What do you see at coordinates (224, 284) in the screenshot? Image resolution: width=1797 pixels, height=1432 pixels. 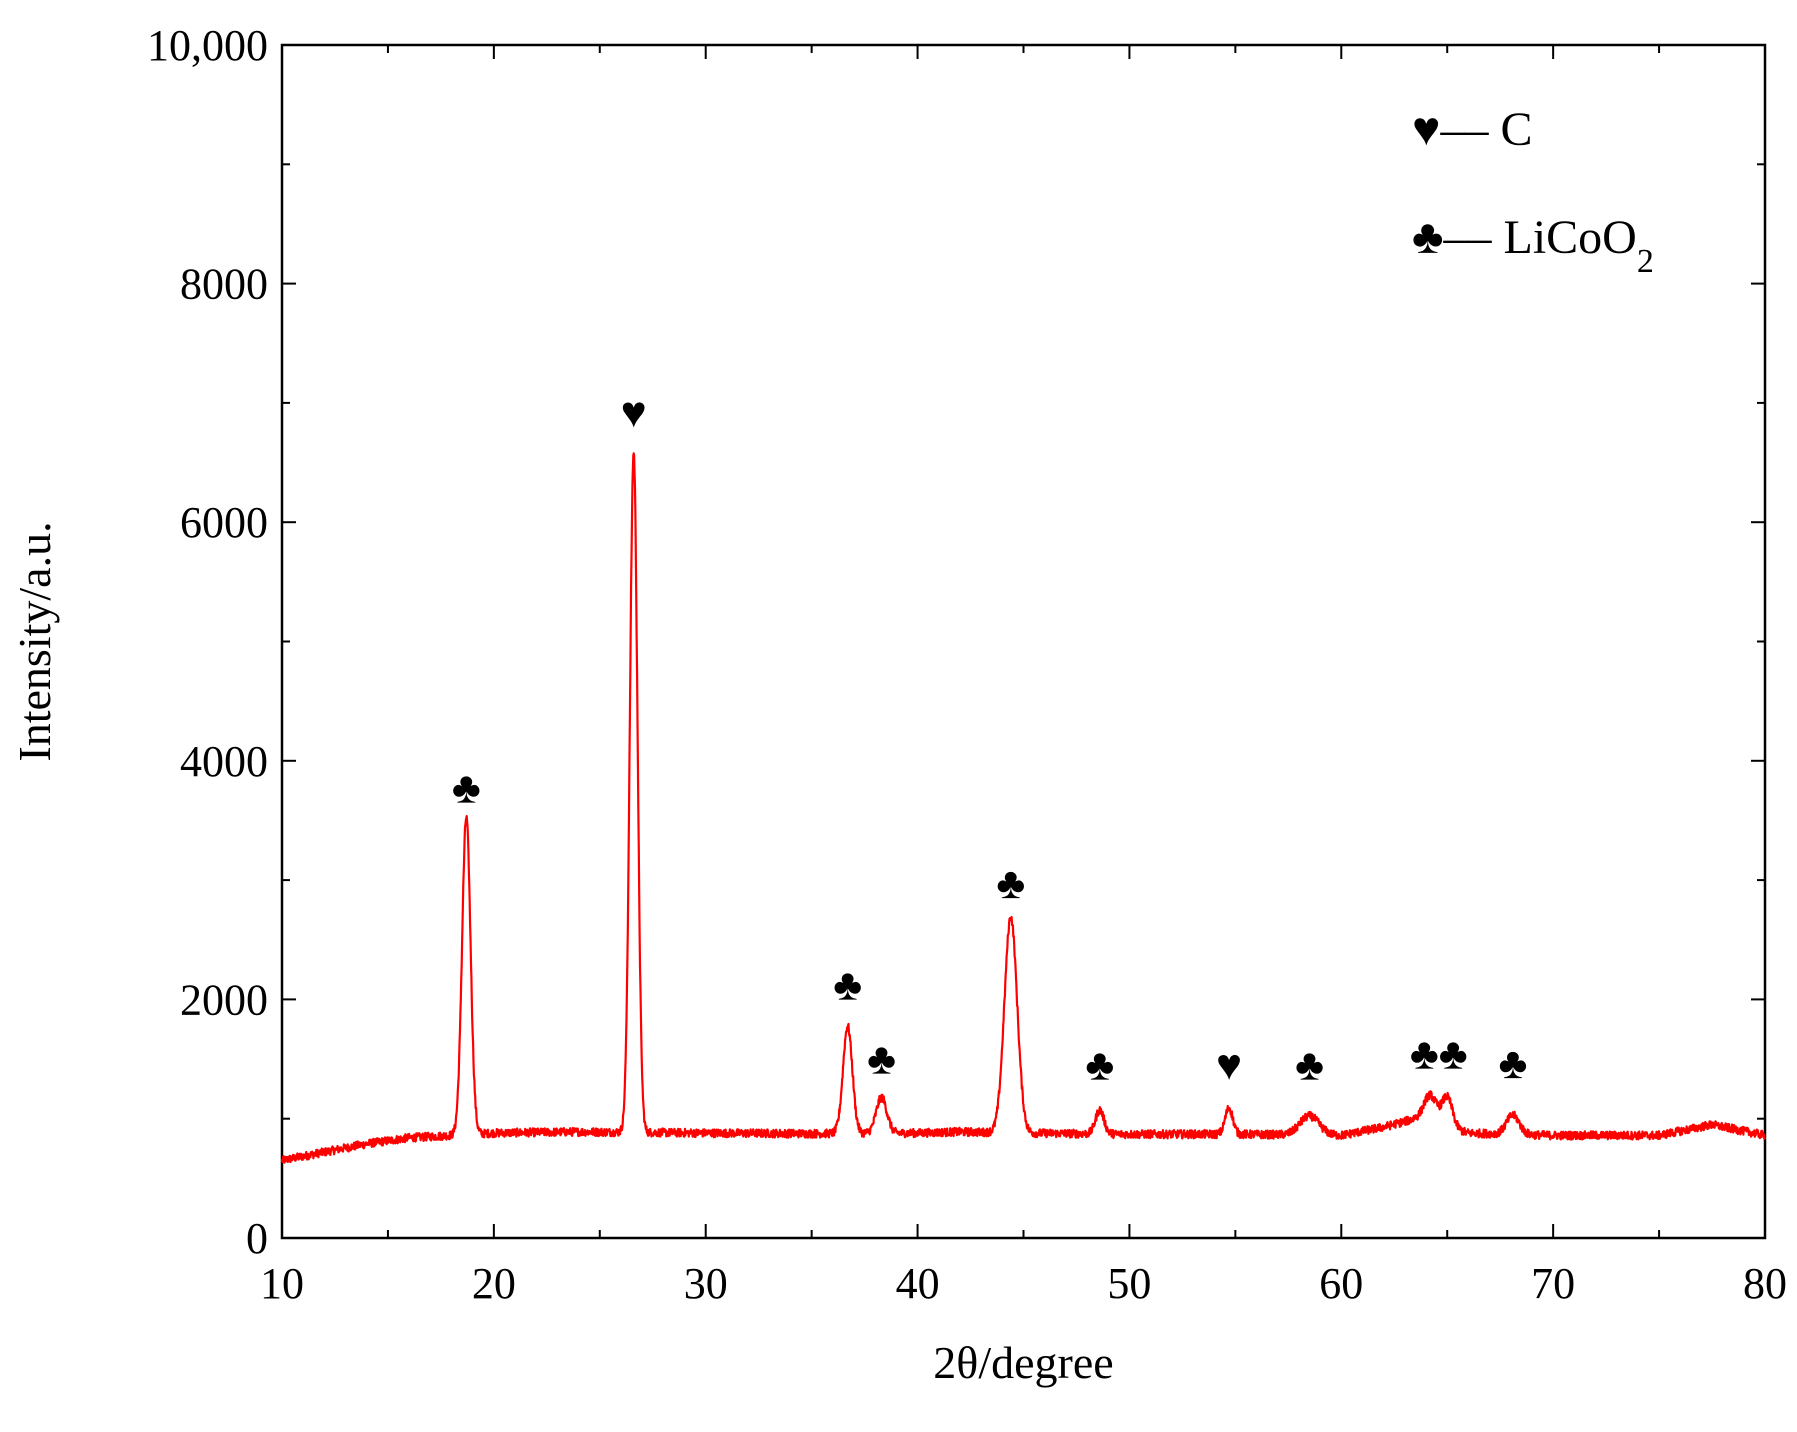 I see `y-tick-label: 8000` at bounding box center [224, 284].